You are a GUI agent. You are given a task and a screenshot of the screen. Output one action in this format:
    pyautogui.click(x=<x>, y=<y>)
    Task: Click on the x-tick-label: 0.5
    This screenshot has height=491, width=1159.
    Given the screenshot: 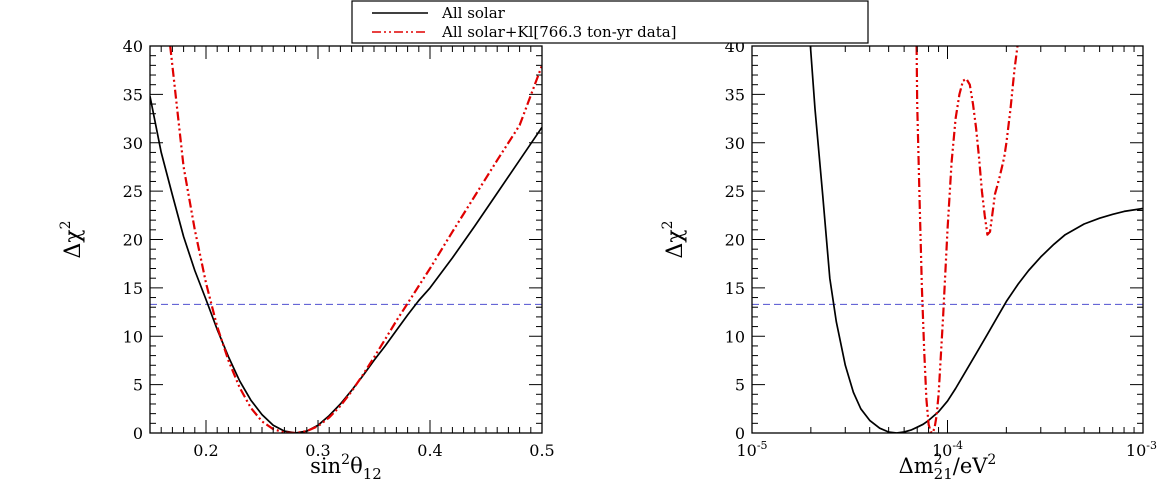 What is the action you would take?
    pyautogui.click(x=541, y=450)
    